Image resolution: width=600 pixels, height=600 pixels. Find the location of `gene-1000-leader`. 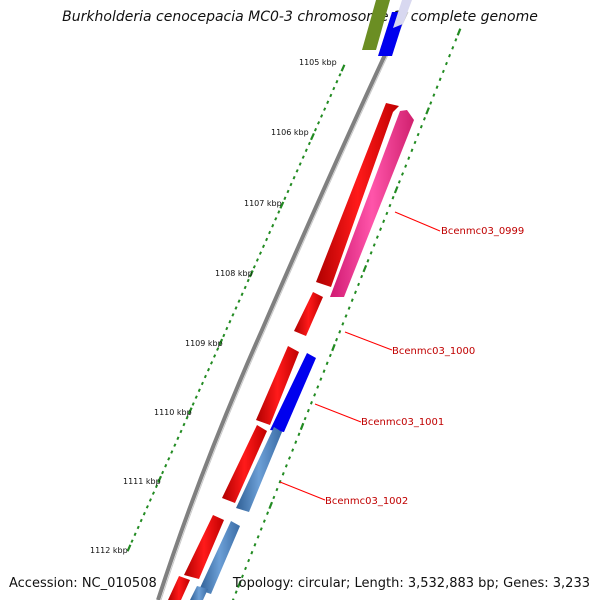

gene-1000-leader is located at coordinates (368, 341).